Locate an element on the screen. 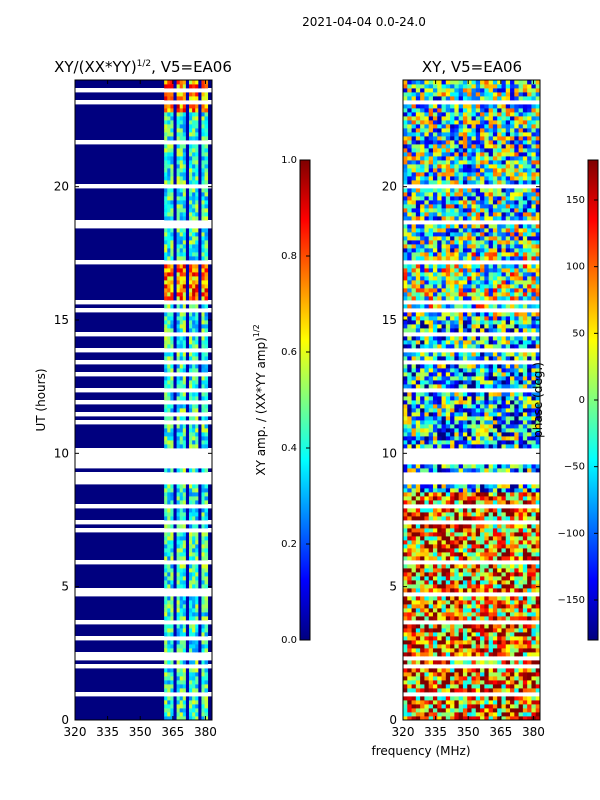  right-flagged-row is located at coordinates (471, 458).